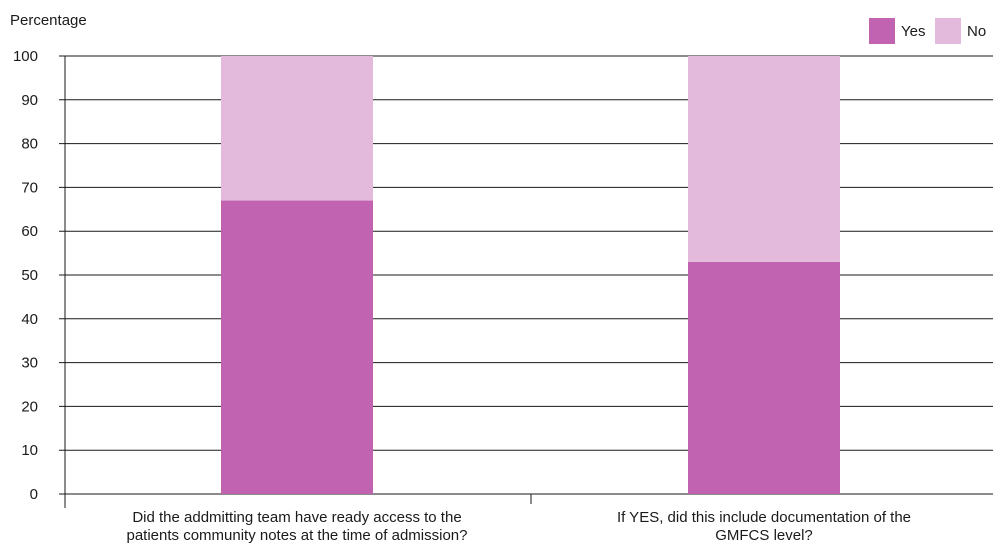 This screenshot has height=545, width=993. What do you see at coordinates (29, 187) in the screenshot?
I see `y-tick-label-70: 70` at bounding box center [29, 187].